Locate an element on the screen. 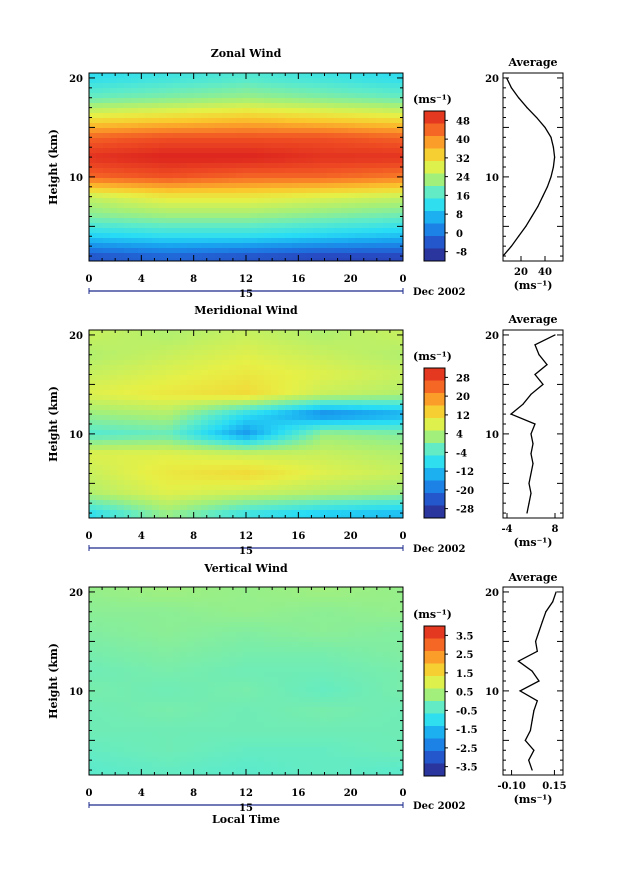 This screenshot has height=873, width=619. colorbar-segment is located at coordinates (434, 374).